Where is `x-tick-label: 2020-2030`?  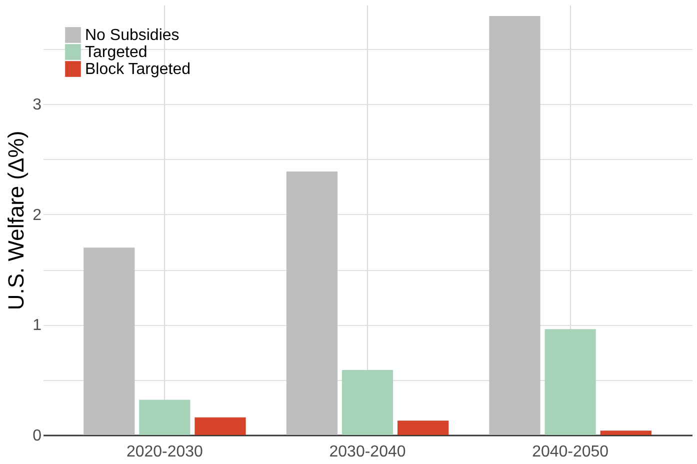
x-tick-label: 2020-2030 is located at coordinates (165, 452).